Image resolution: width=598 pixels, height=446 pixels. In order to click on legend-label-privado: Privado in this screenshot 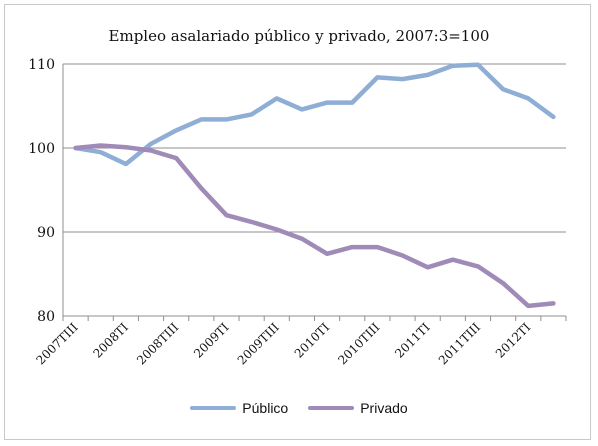, I will do `click(384, 408)`.